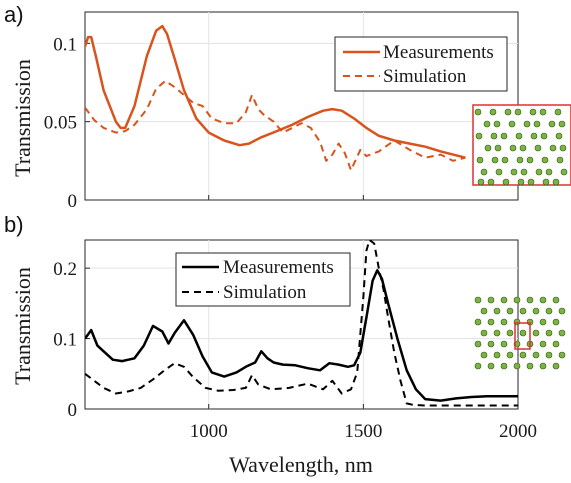 The image size is (571, 483). I want to click on panel-a-label: a), so click(14, 14).